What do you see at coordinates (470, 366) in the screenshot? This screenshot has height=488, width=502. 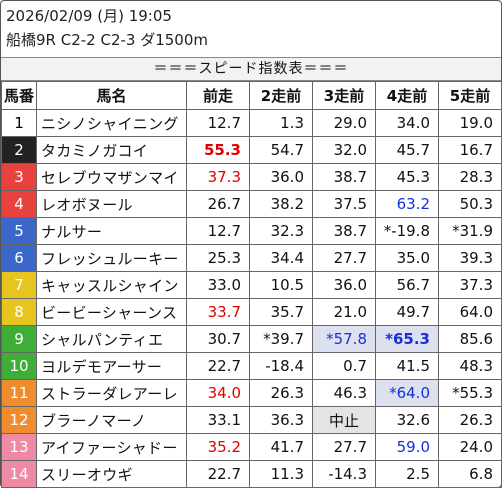 I see `speed-index-value: 48.3` at bounding box center [470, 366].